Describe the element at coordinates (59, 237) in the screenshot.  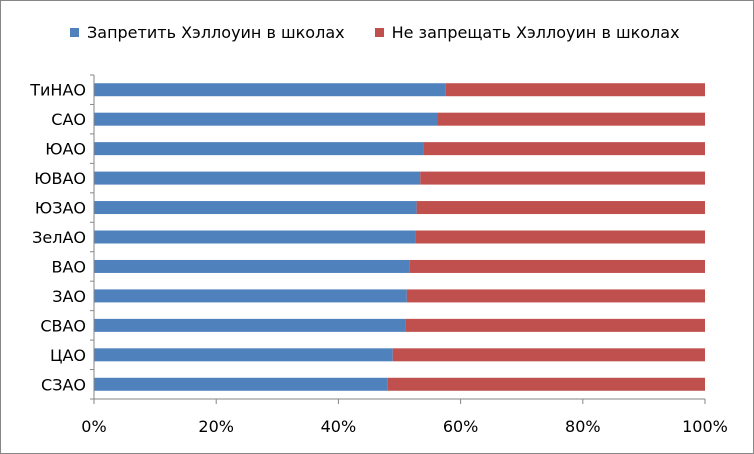
I see `y-tick-label-5: ЗелАО` at that location.